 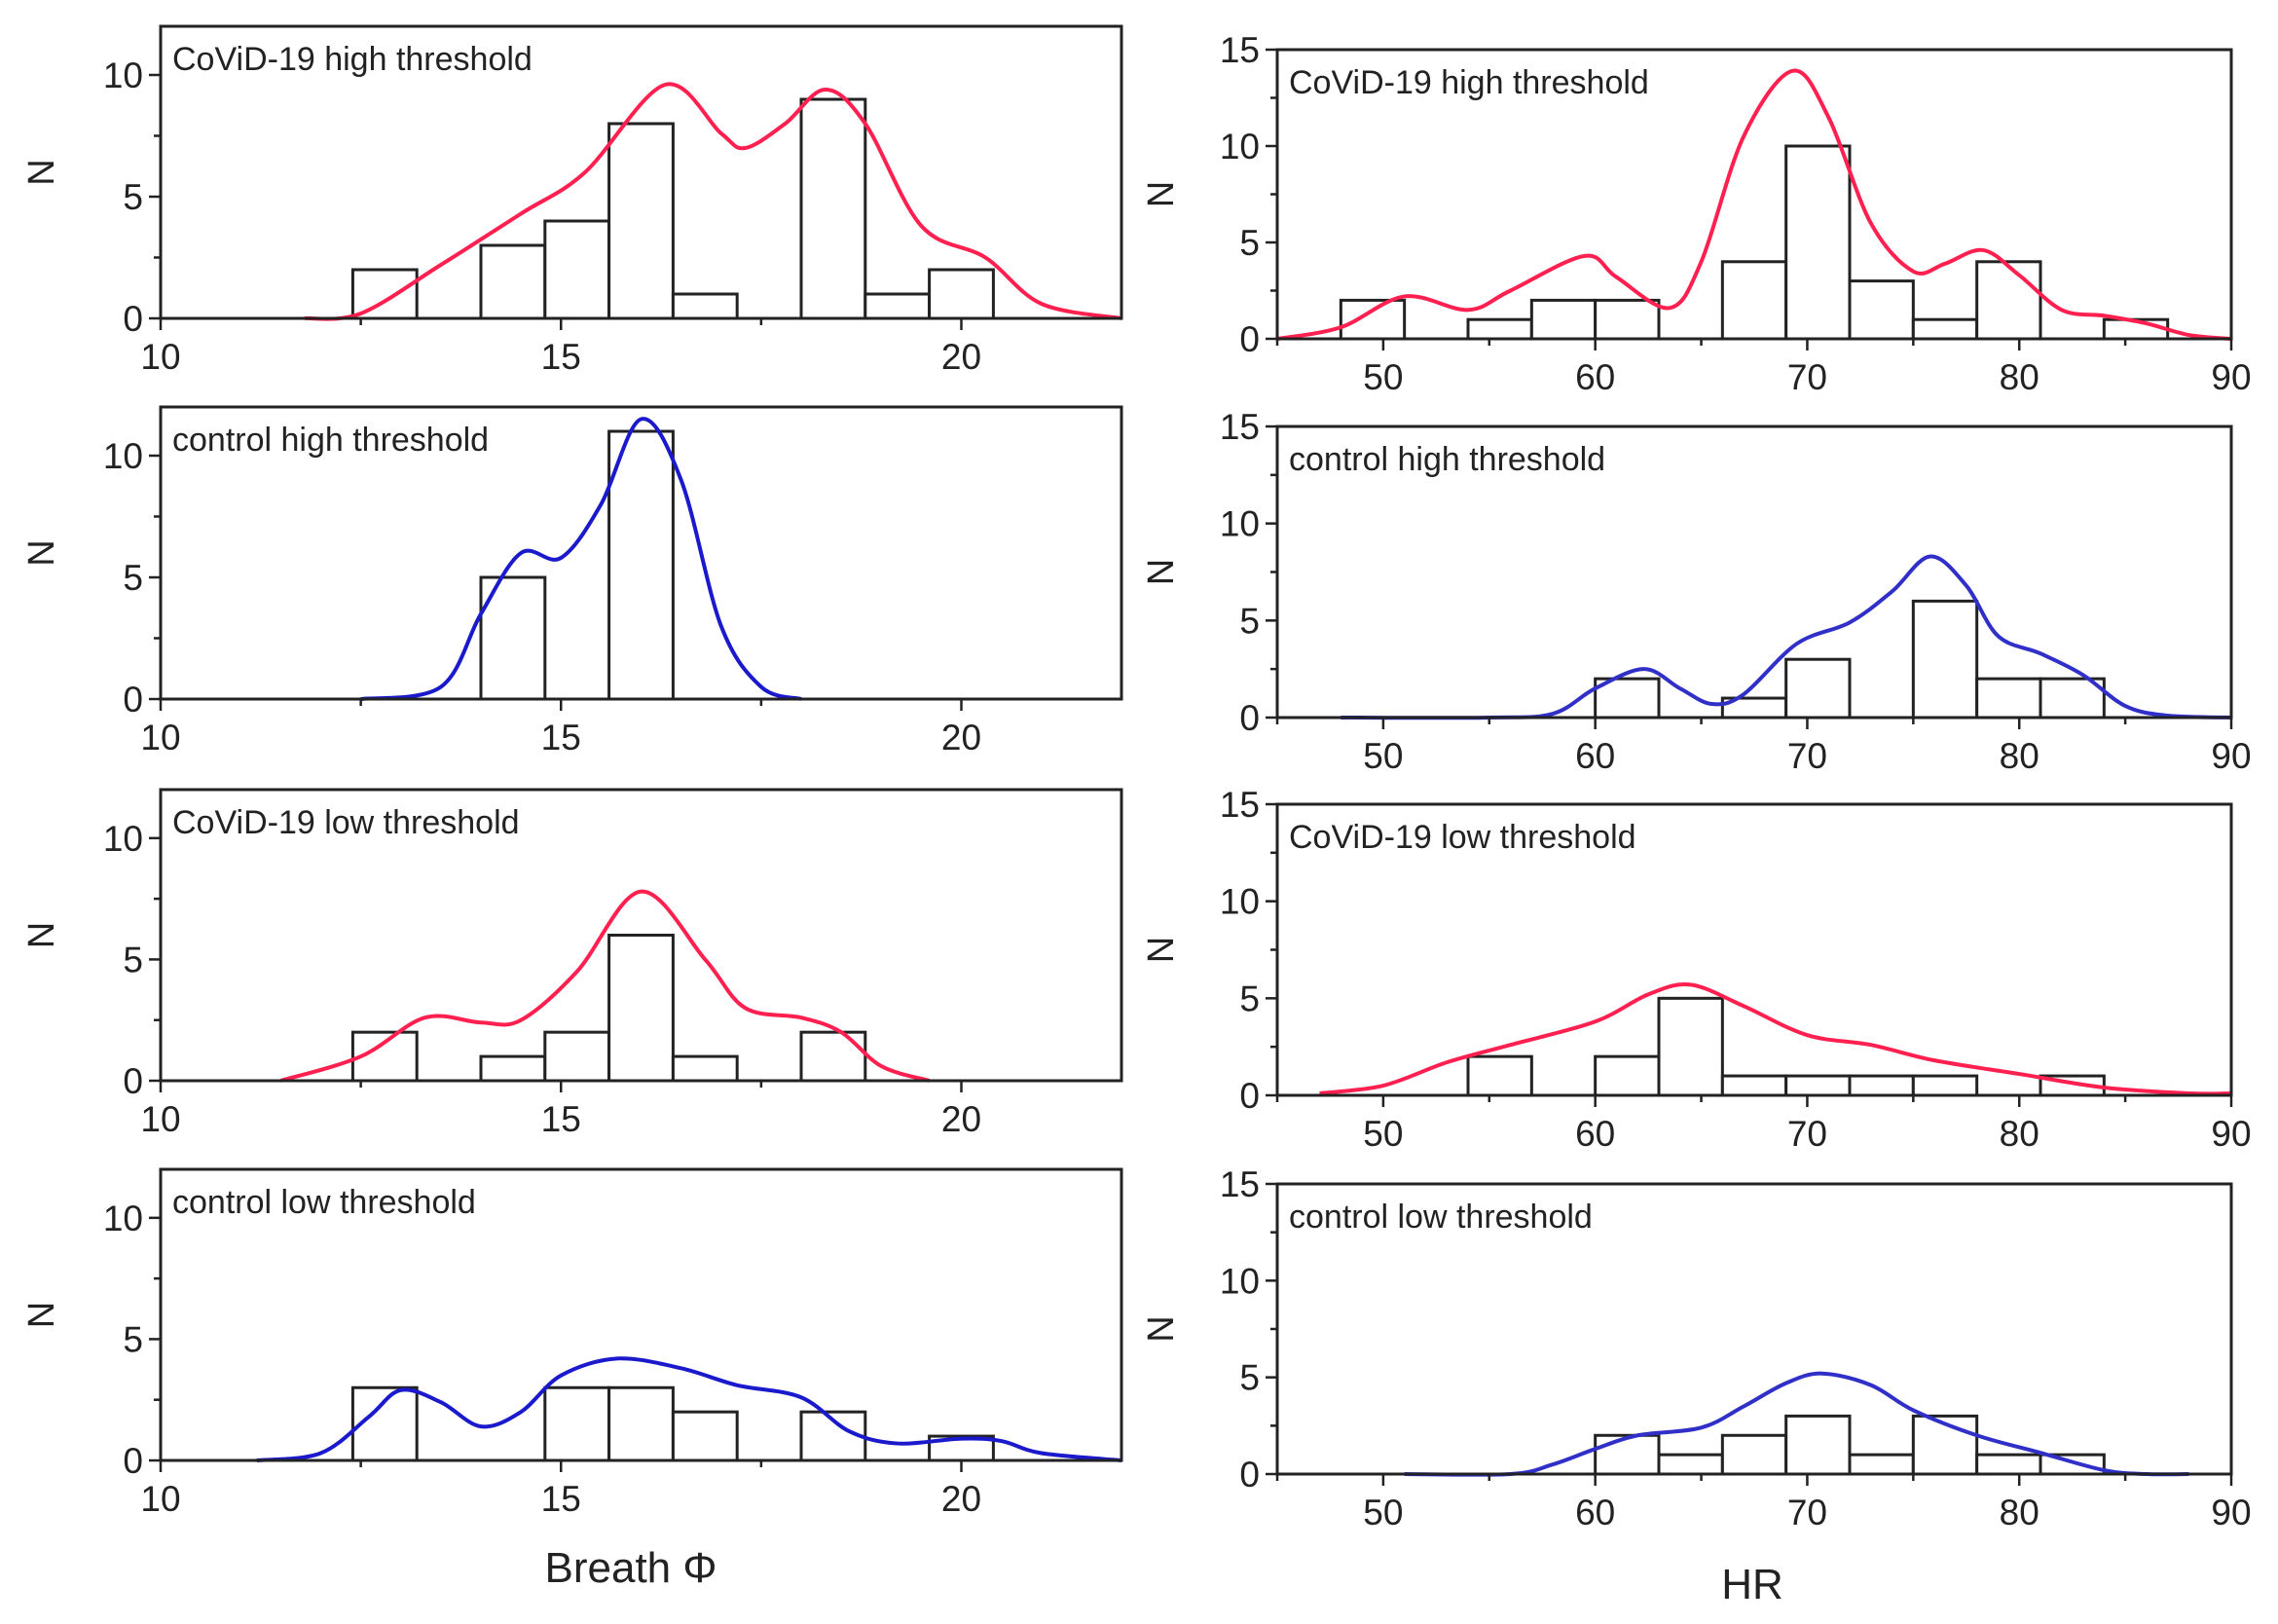 I want to click on y-tick-label: 15, so click(x=1240, y=1184).